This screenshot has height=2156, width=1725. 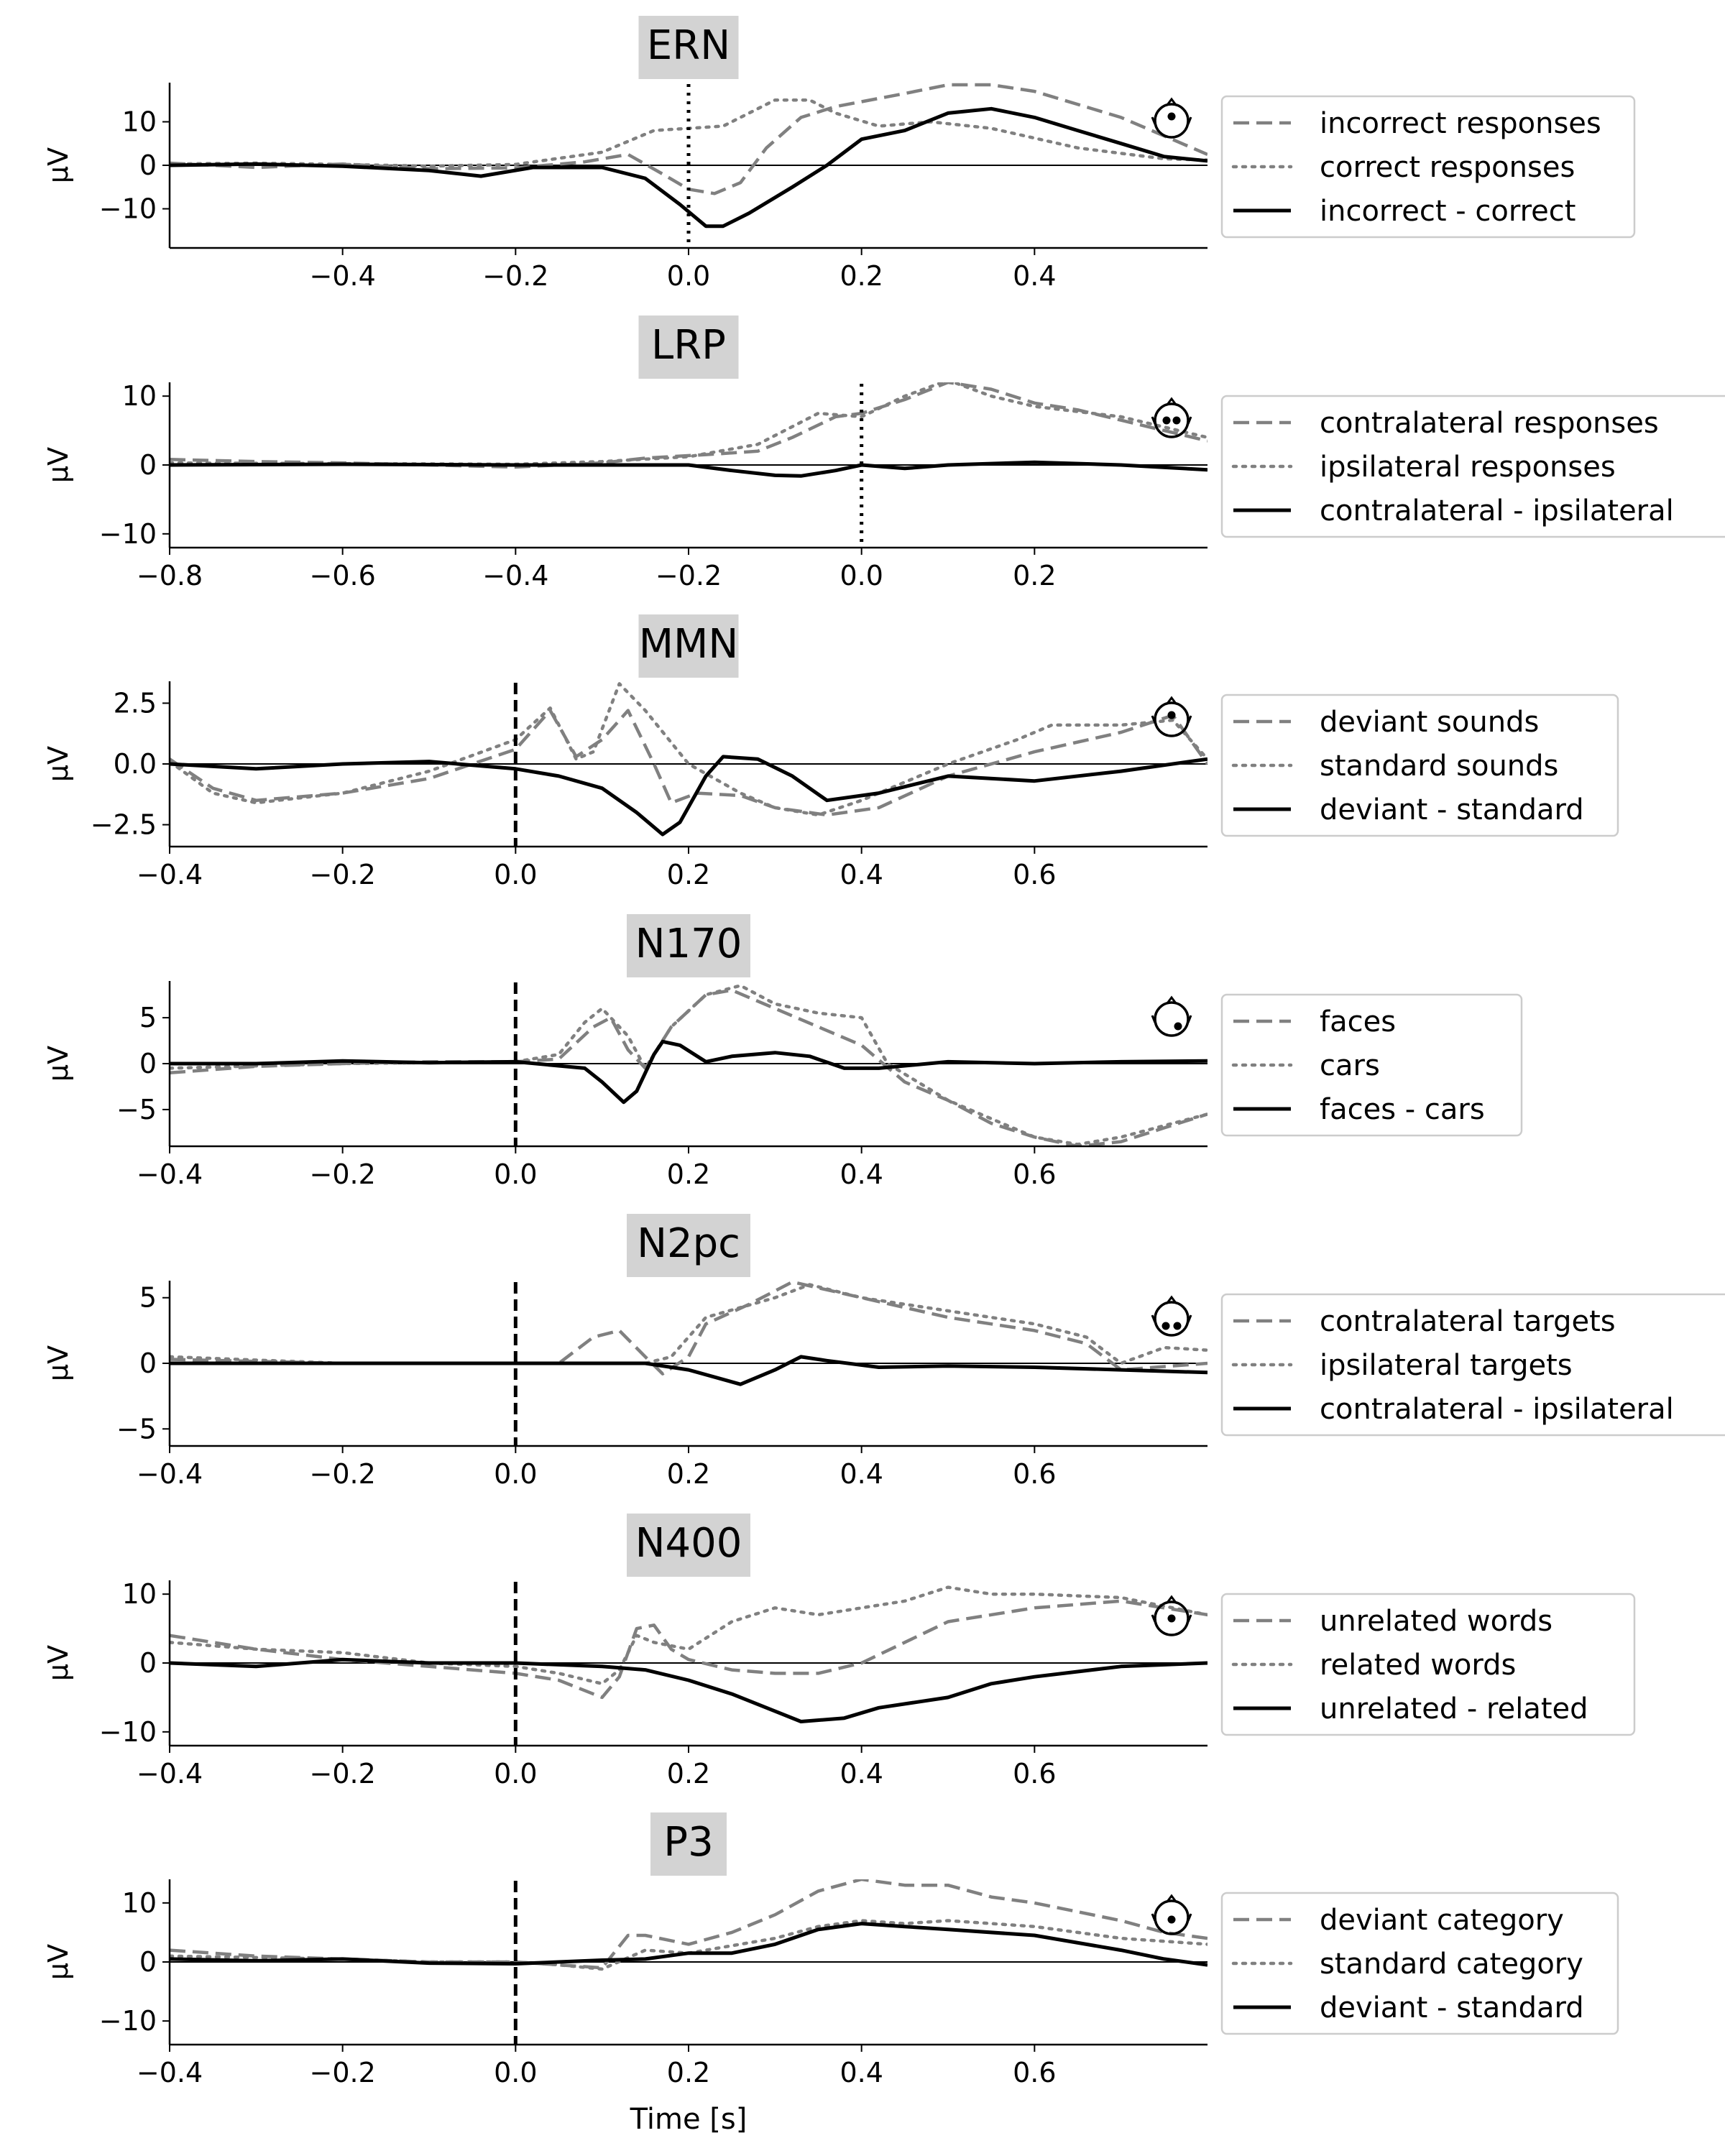 What do you see at coordinates (688, 346) in the screenshot?
I see `panel-title: LRP` at bounding box center [688, 346].